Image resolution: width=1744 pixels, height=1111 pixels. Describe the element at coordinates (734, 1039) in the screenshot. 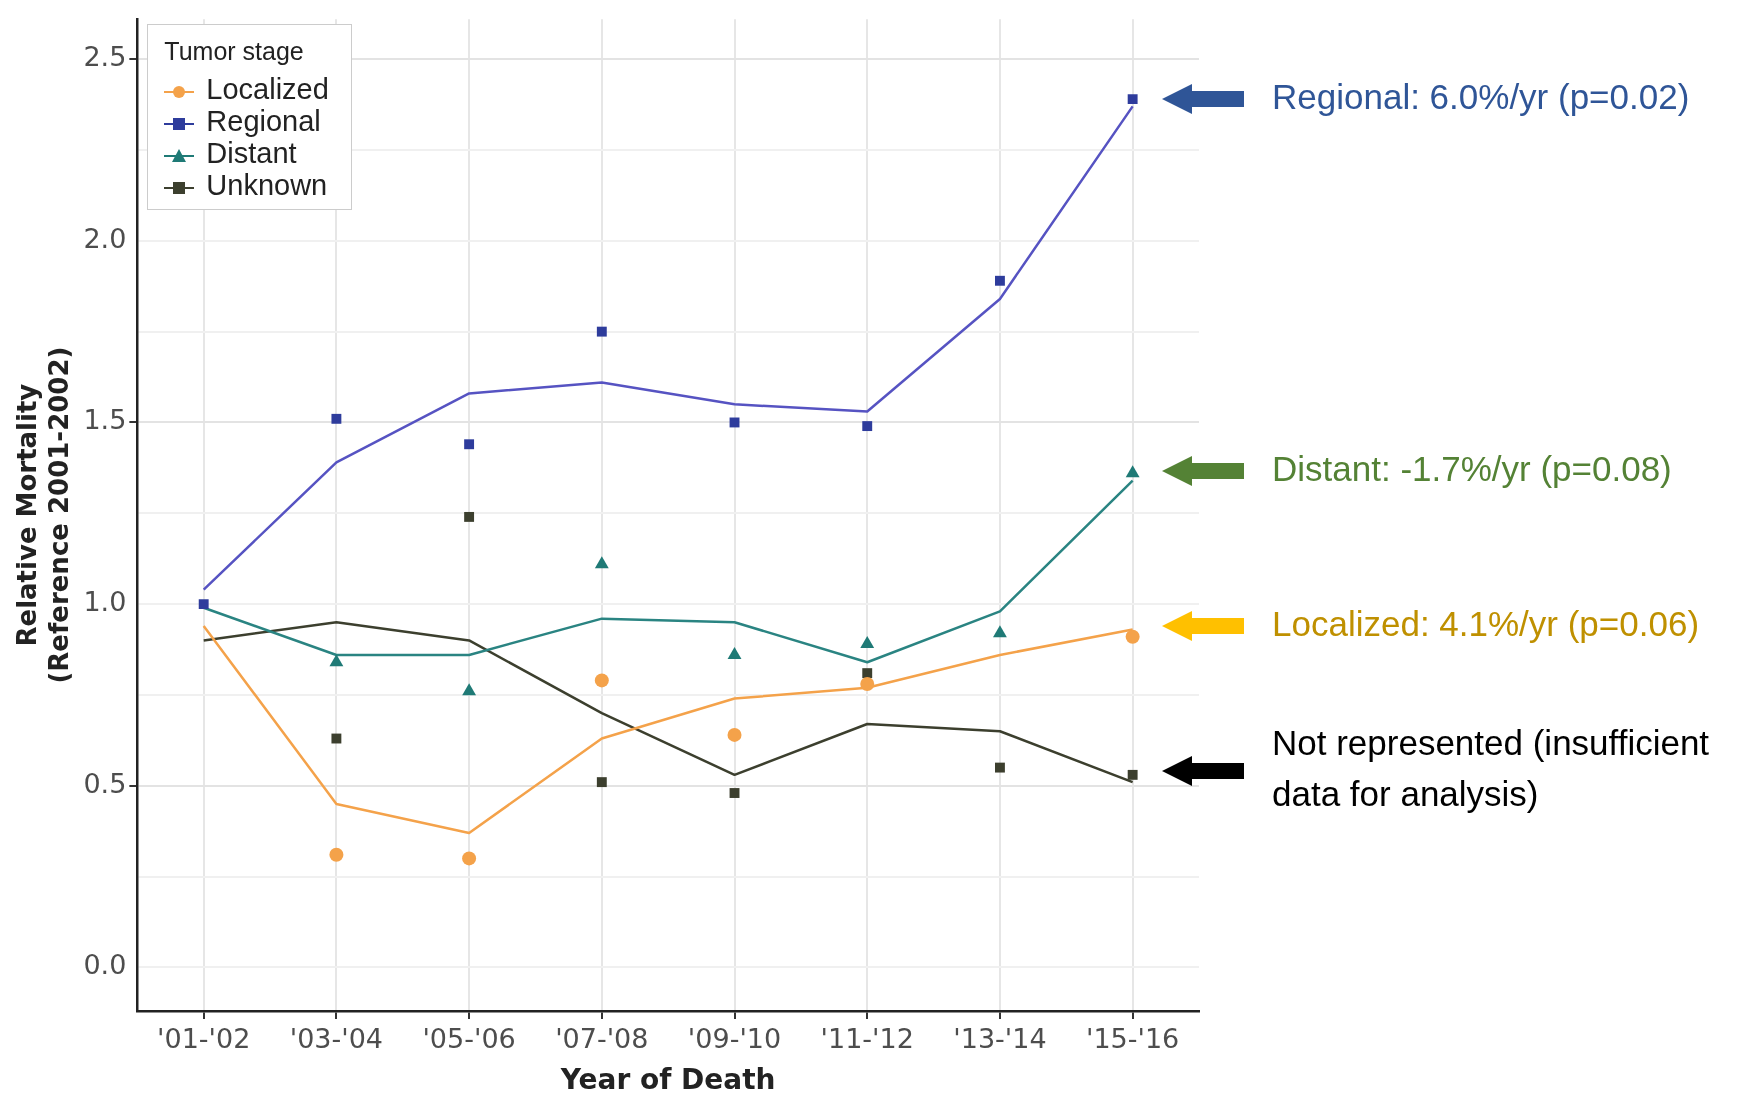

I see `x-tick-label: '09-'10` at that location.